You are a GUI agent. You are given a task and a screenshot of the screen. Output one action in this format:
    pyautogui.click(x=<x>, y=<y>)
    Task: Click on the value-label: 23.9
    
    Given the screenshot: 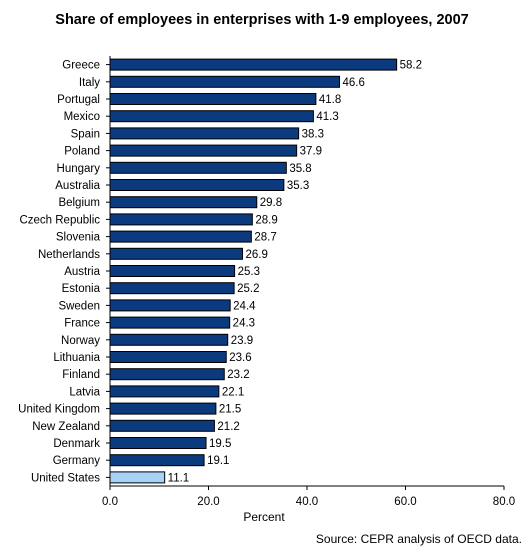 What is the action you would take?
    pyautogui.click(x=242, y=341)
    